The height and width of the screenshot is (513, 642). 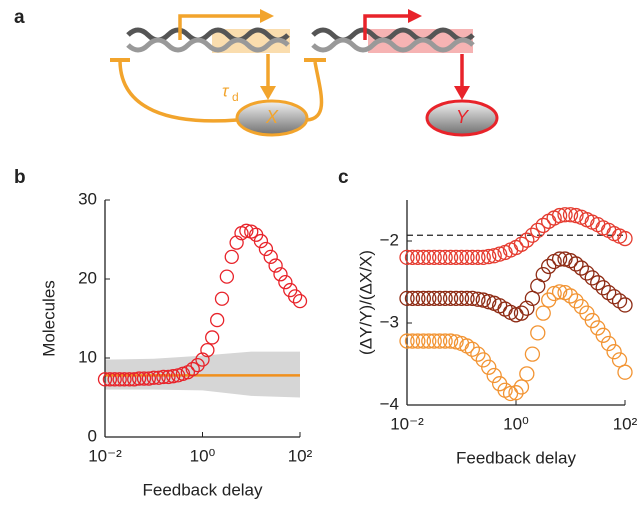 I want to click on node-label: Y, so click(x=463, y=117).